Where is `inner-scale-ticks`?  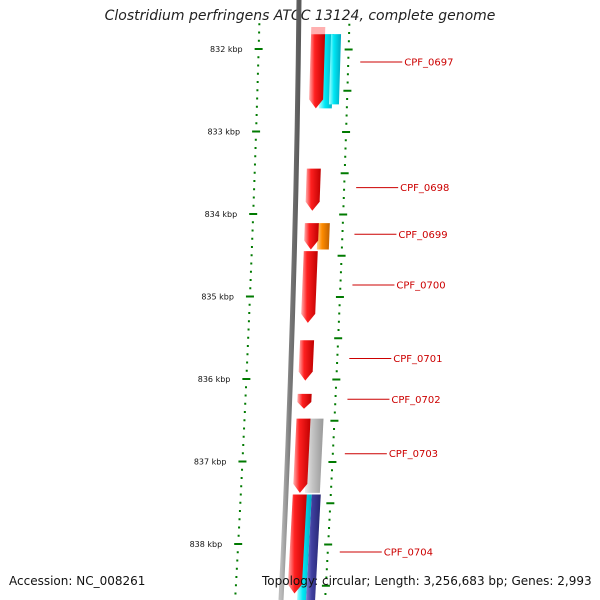 inner-scale-ticks is located at coordinates (248, 309).